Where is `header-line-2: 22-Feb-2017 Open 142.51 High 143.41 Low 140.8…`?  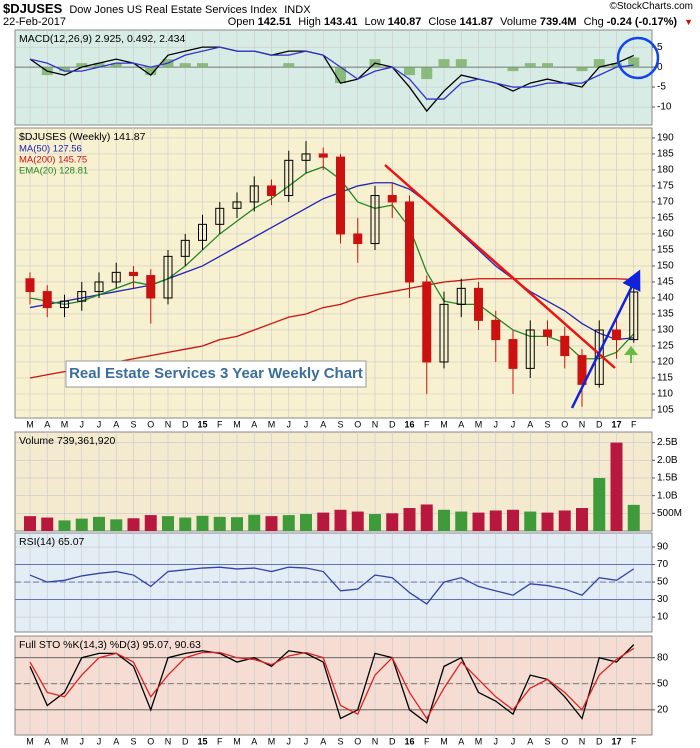
header-line-2: 22-Feb-2017 Open 142.51 High 143.41 Low 140.8… is located at coordinates (350, 22).